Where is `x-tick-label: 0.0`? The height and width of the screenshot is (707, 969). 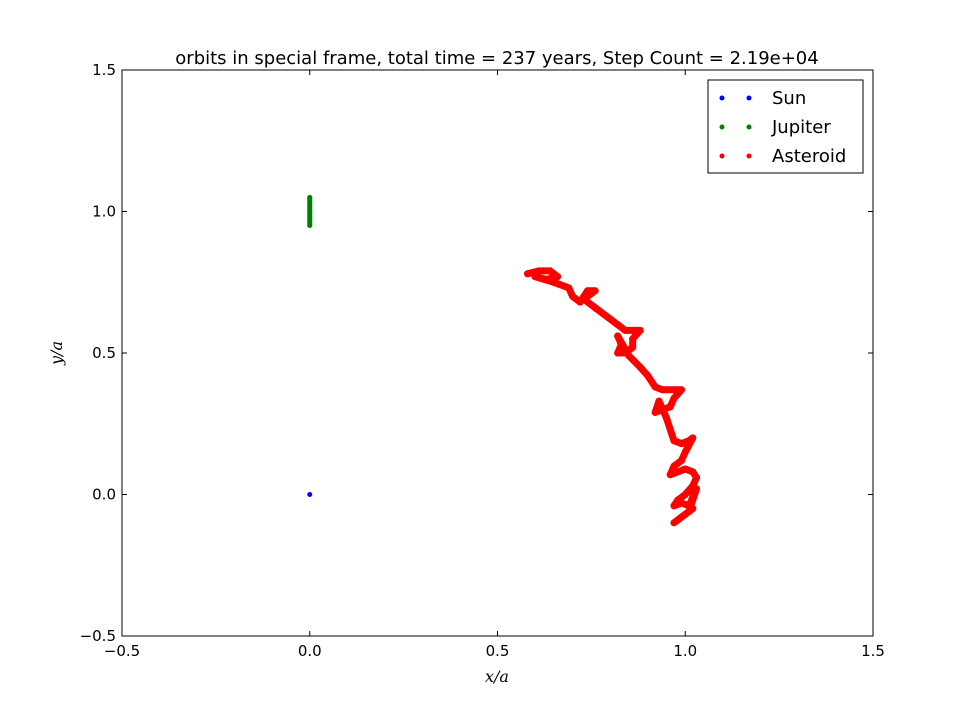
x-tick-label: 0.0 is located at coordinates (310, 651).